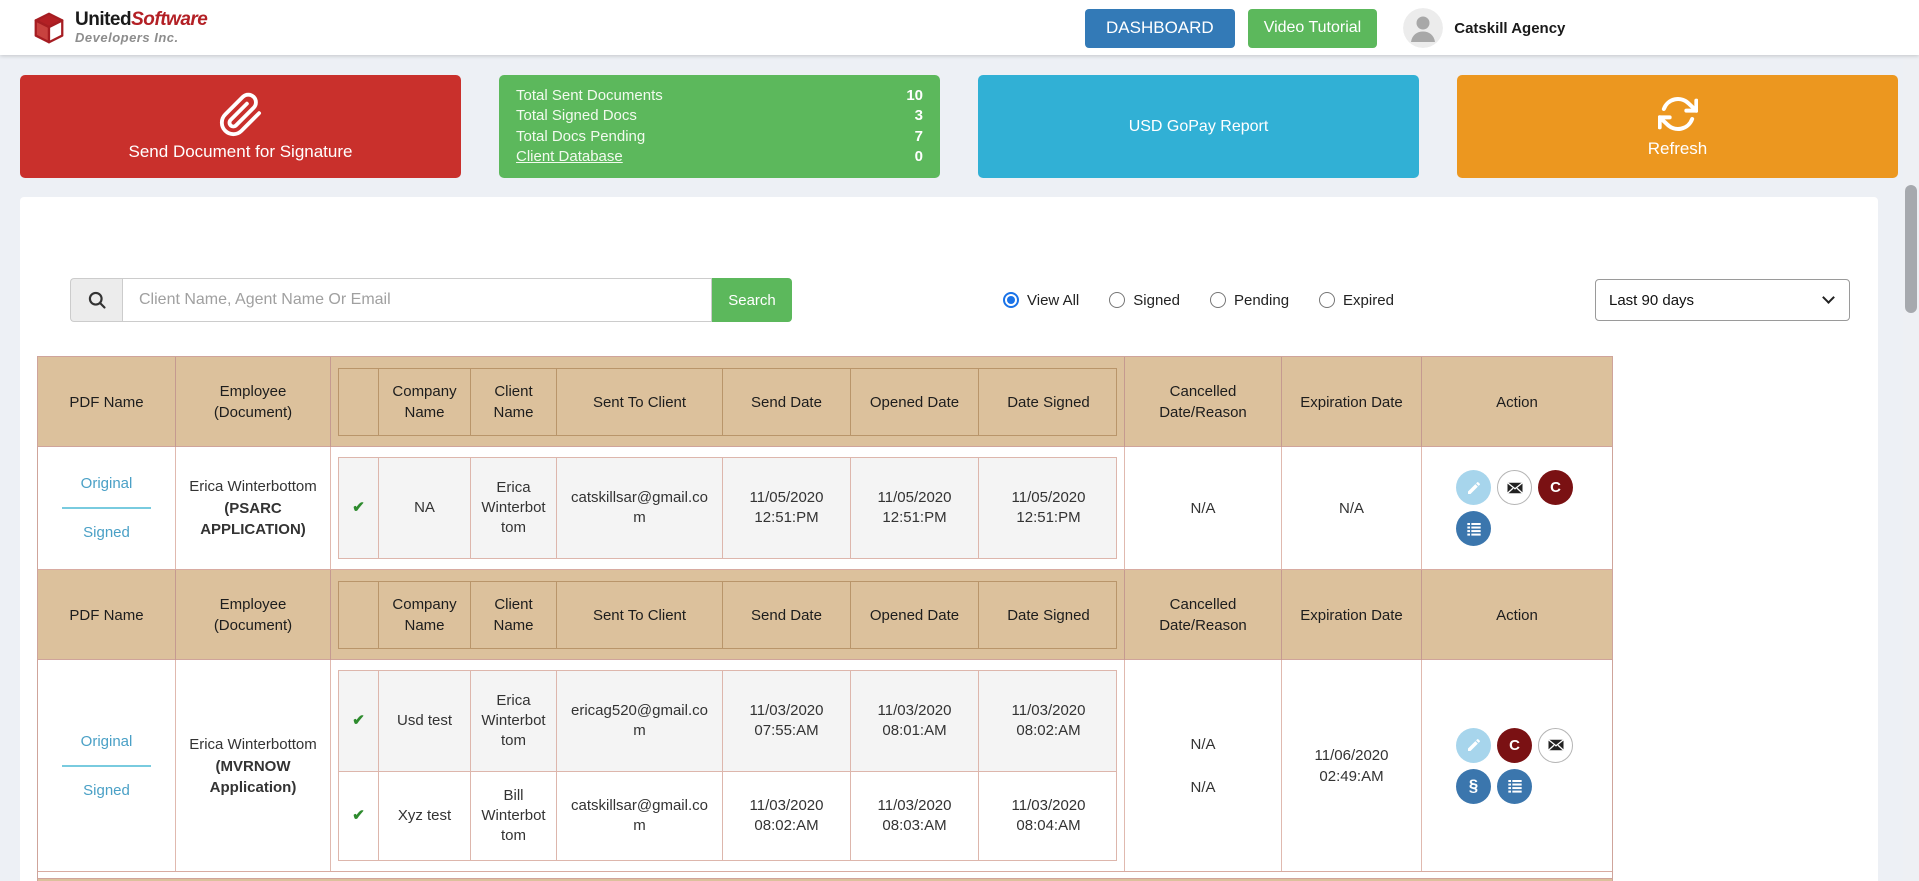 Image resolution: width=1919 pixels, height=881 pixels. What do you see at coordinates (1053, 300) in the screenshot?
I see `filter-label: View All` at bounding box center [1053, 300].